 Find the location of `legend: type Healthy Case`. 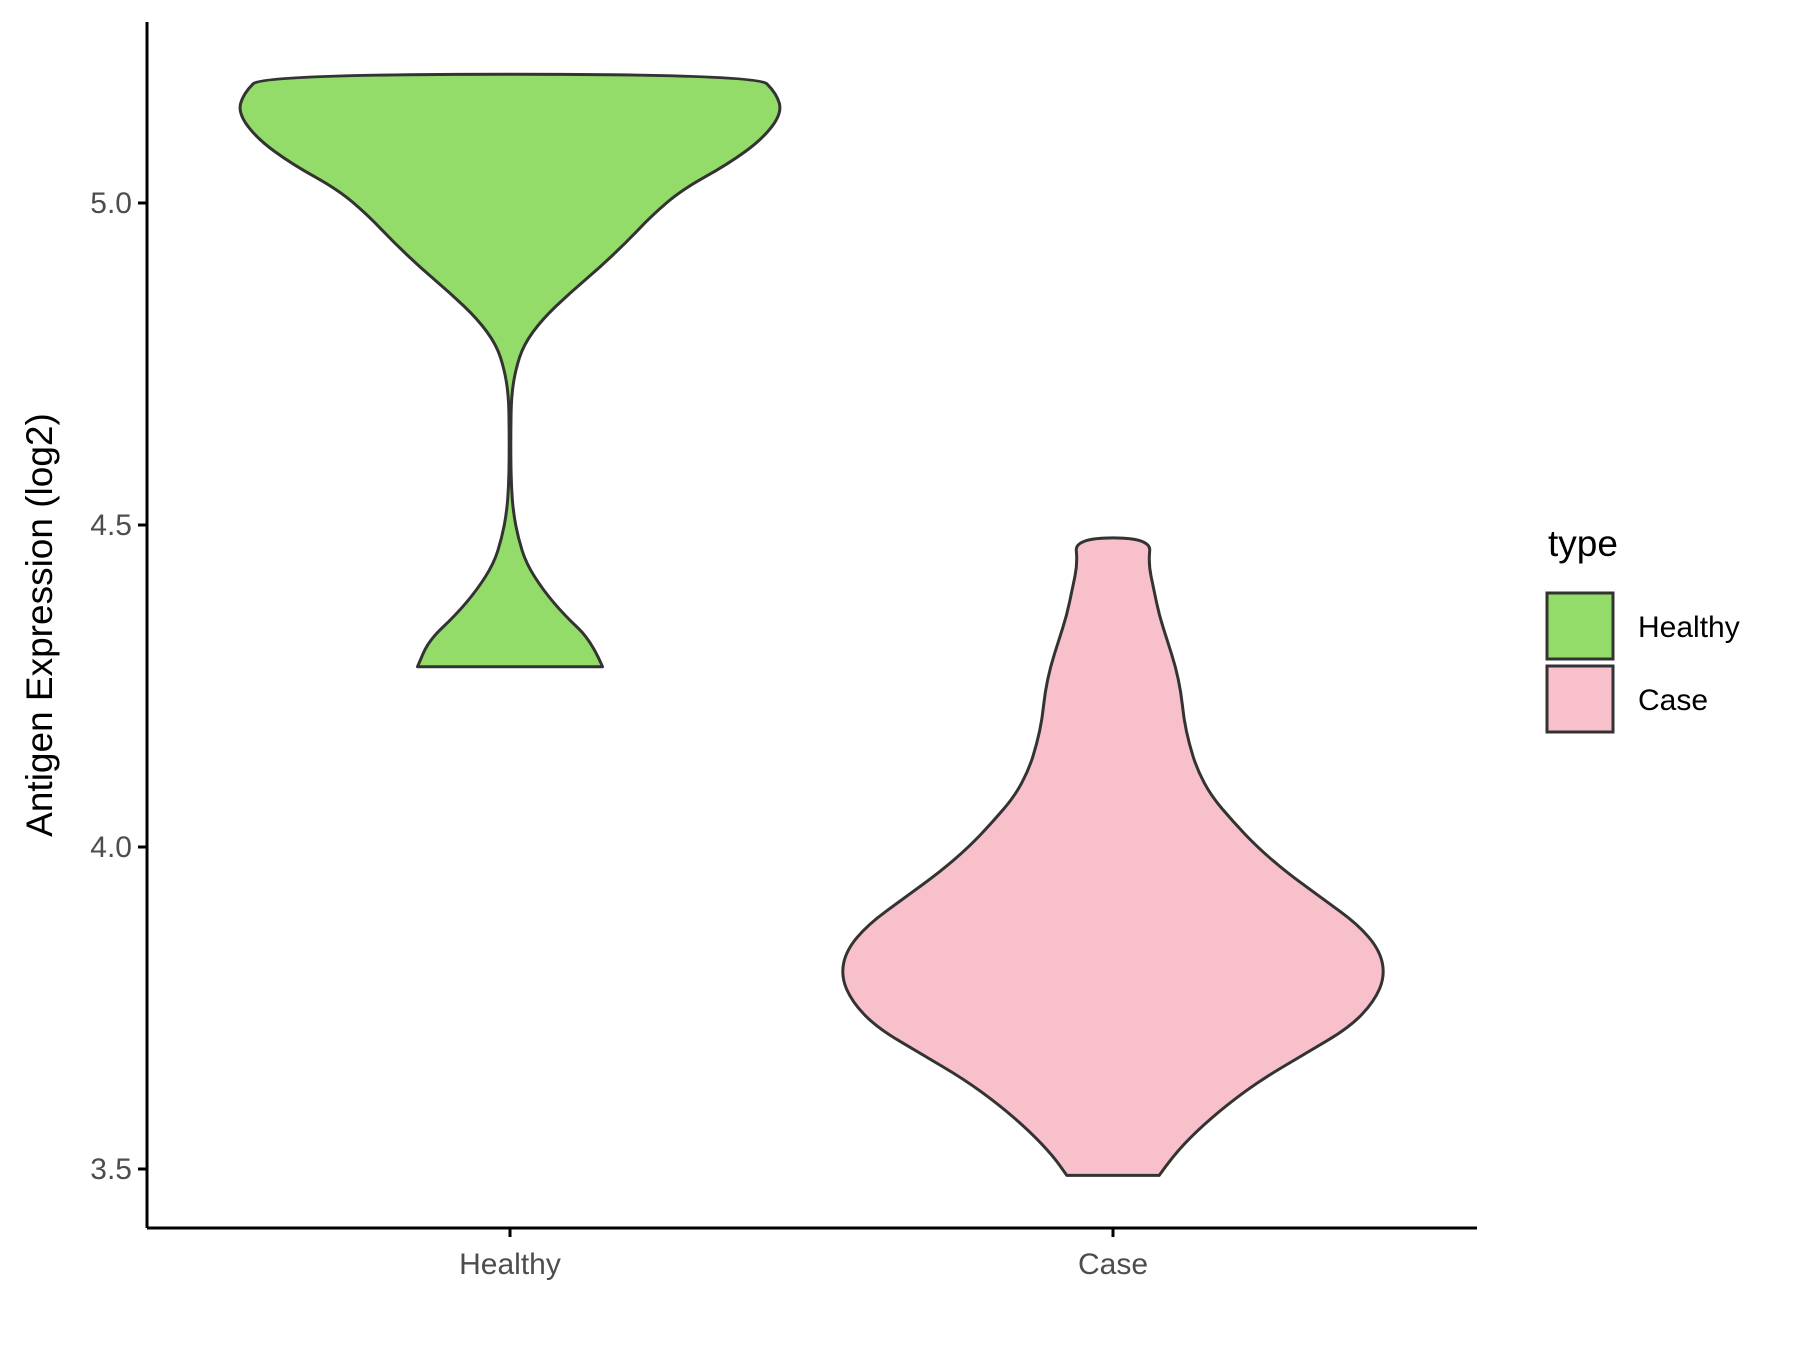

legend: type Healthy Case is located at coordinates (1642, 628).